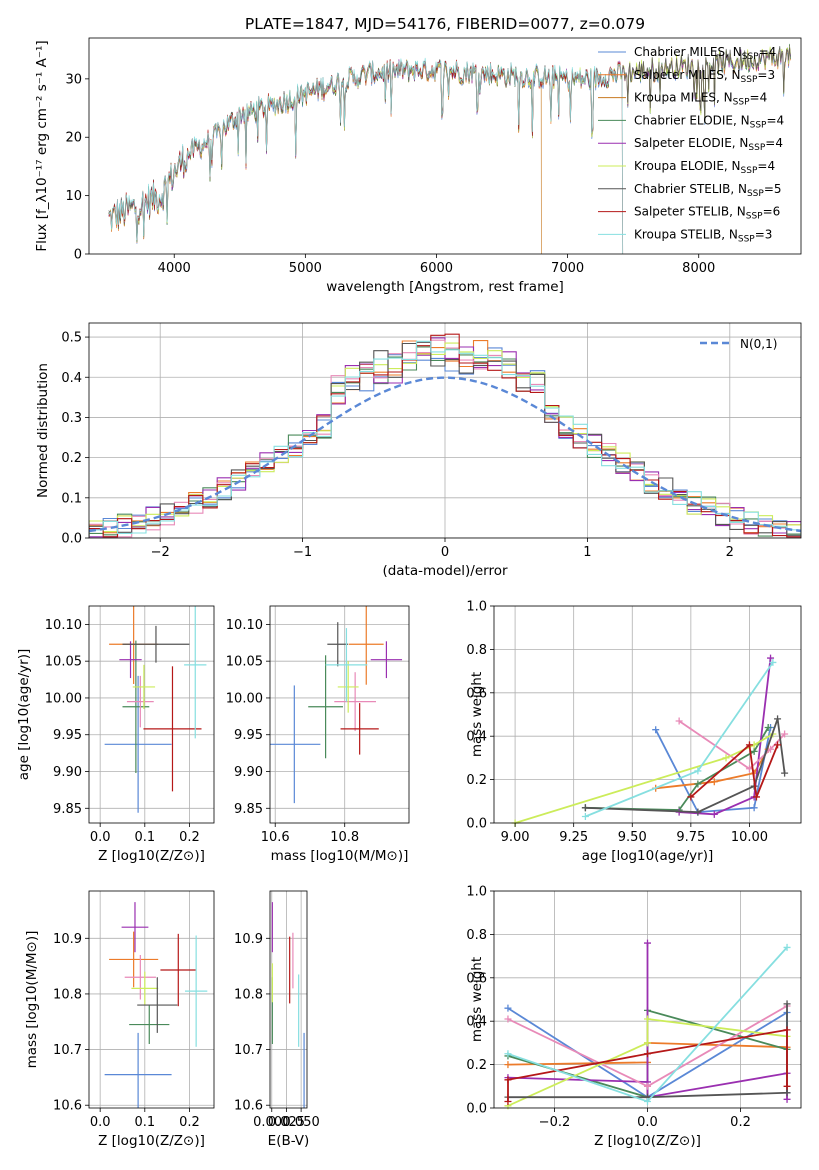 The width and height of the screenshot is (819, 1170). I want to click on x-tick-label: 6000, so click(436, 268).